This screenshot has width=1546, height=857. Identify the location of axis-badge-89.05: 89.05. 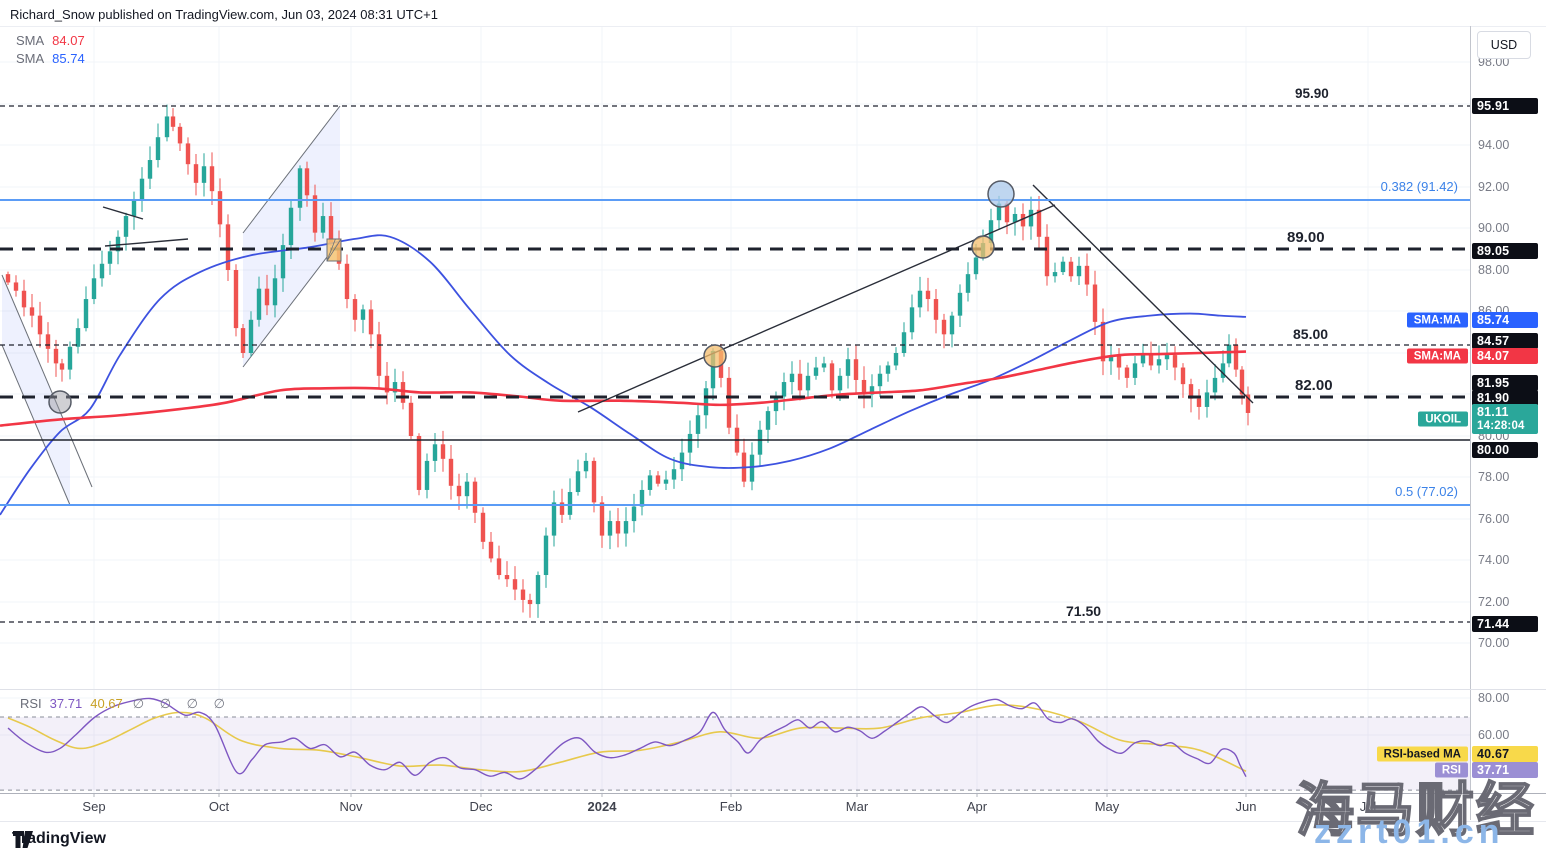
(1505, 251).